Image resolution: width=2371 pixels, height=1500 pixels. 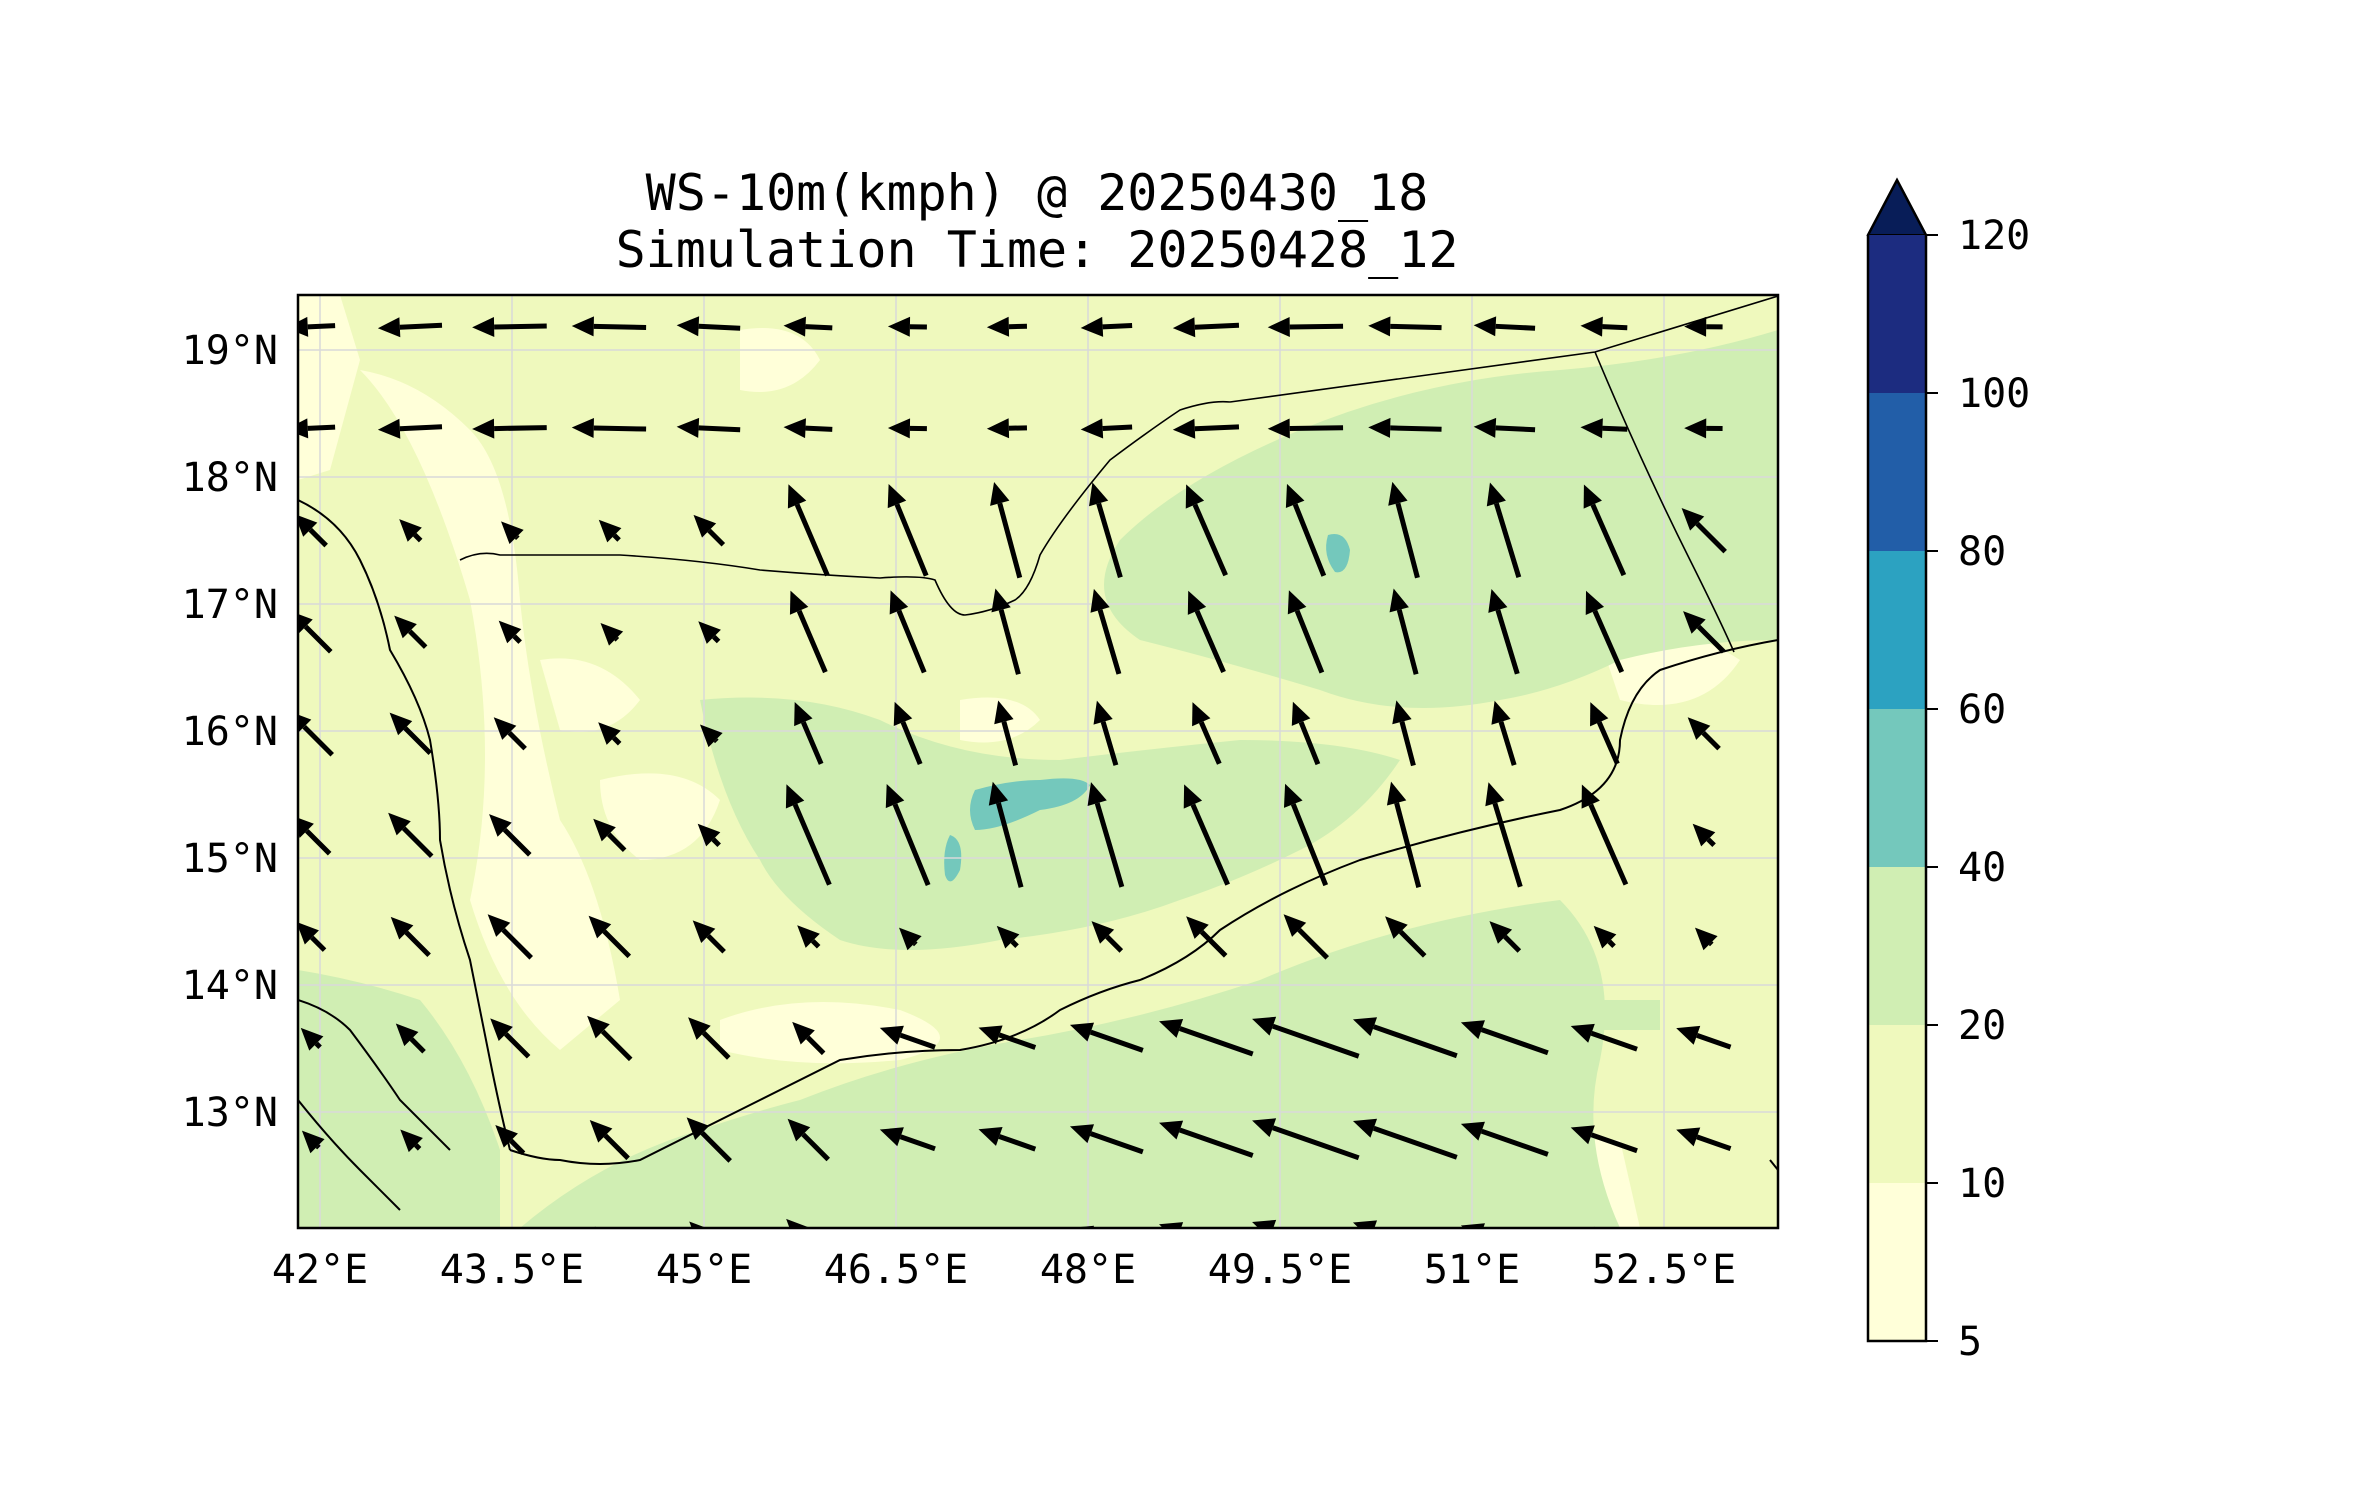 What do you see at coordinates (896, 1270) in the screenshot?
I see `lon-tick-label: 46.5°E` at bounding box center [896, 1270].